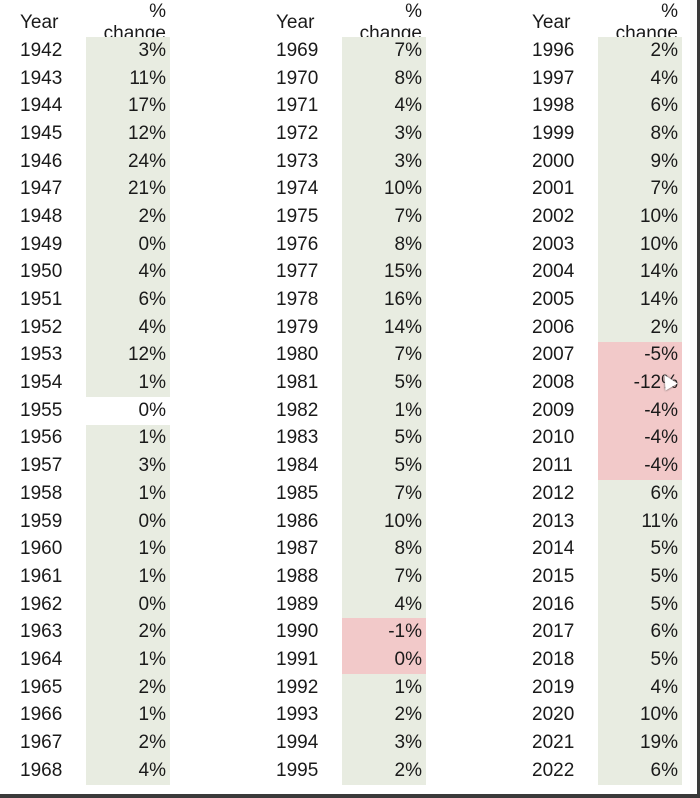  What do you see at coordinates (41, 106) in the screenshot?
I see `year-cell: 1944` at bounding box center [41, 106].